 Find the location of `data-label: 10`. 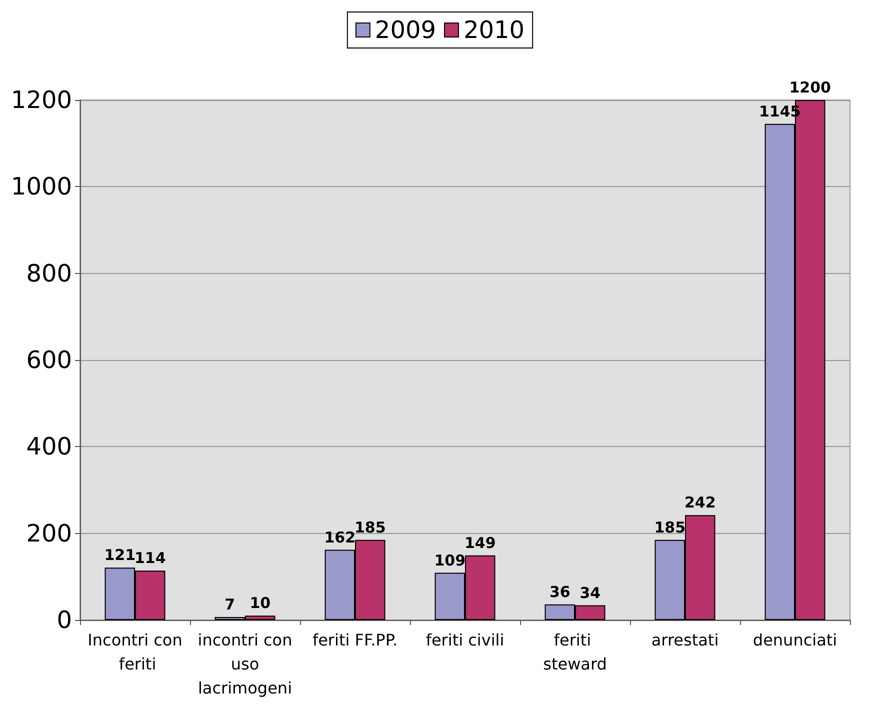

data-label: 10 is located at coordinates (260, 603).